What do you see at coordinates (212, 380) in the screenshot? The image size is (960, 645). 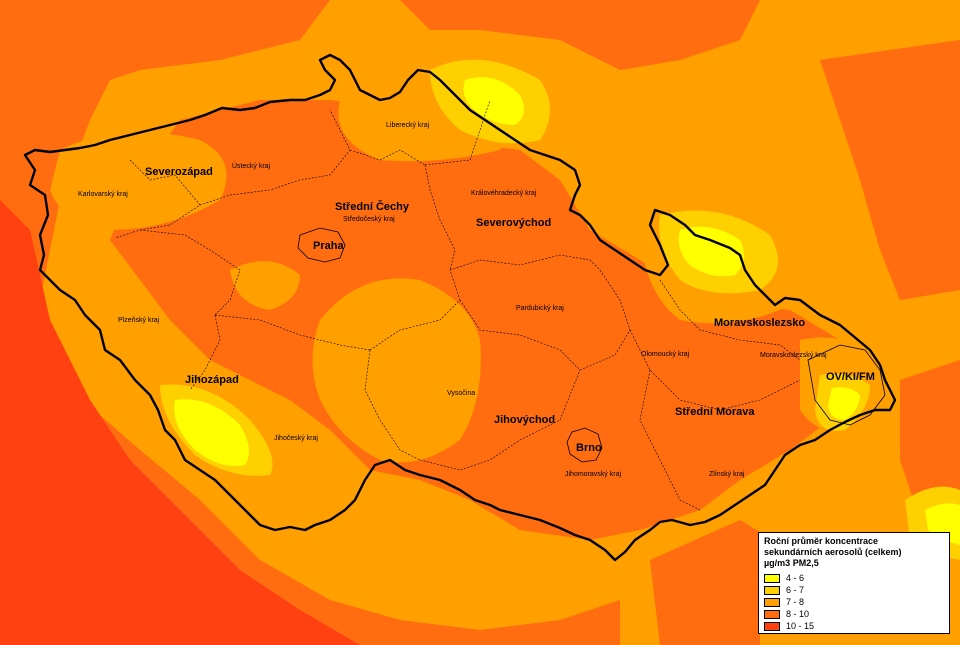 I see `label-jihozapad: Jihozápad` at bounding box center [212, 380].